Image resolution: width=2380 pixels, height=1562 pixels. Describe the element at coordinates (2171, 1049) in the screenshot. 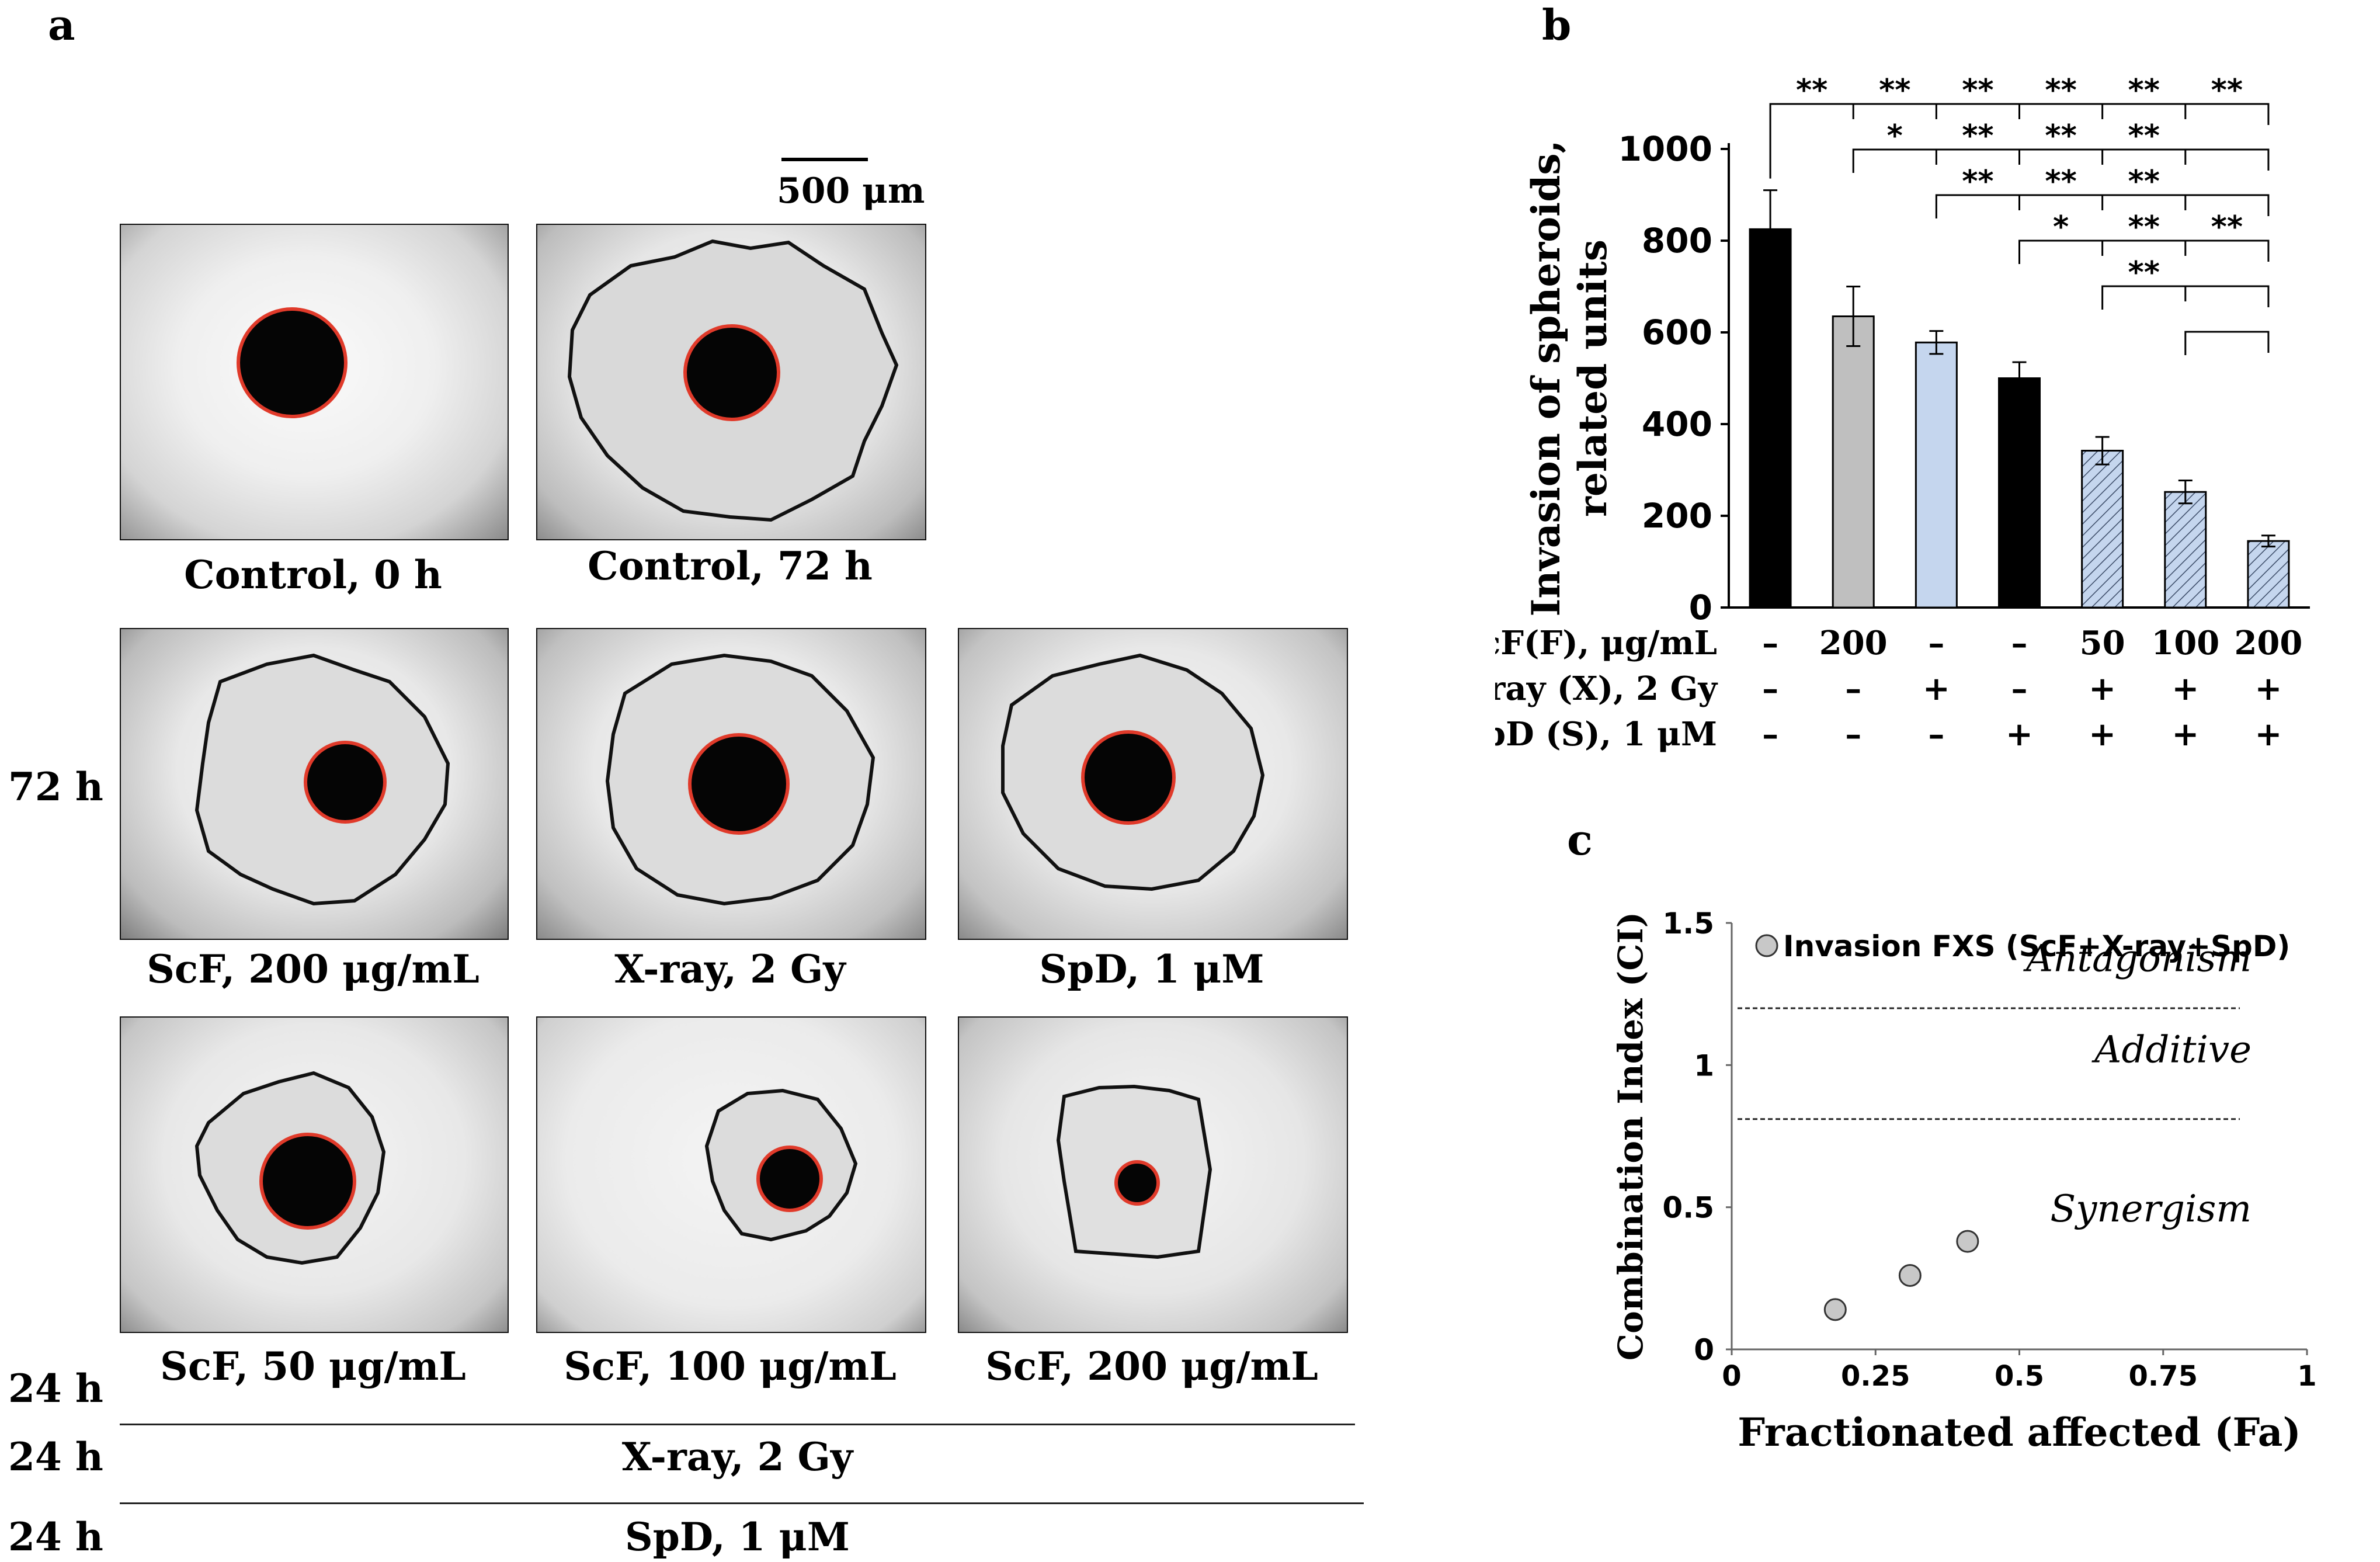

I see `region-label: Additive` at that location.